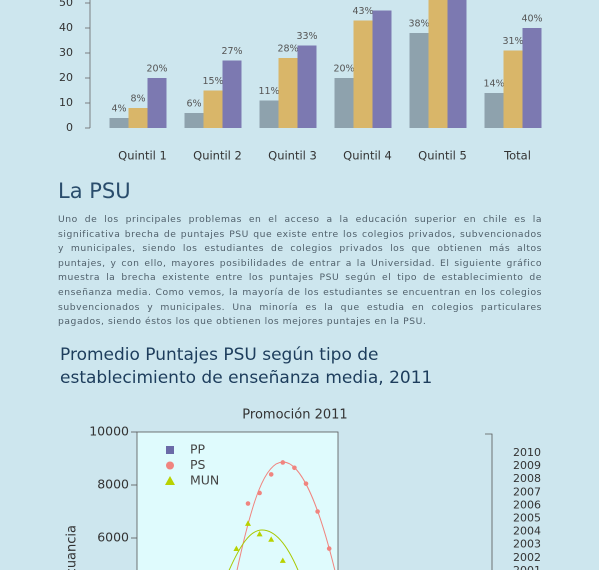 The height and width of the screenshot is (570, 599). What do you see at coordinates (66, 27) in the screenshot?
I see `y-tick-label: 40` at bounding box center [66, 27].